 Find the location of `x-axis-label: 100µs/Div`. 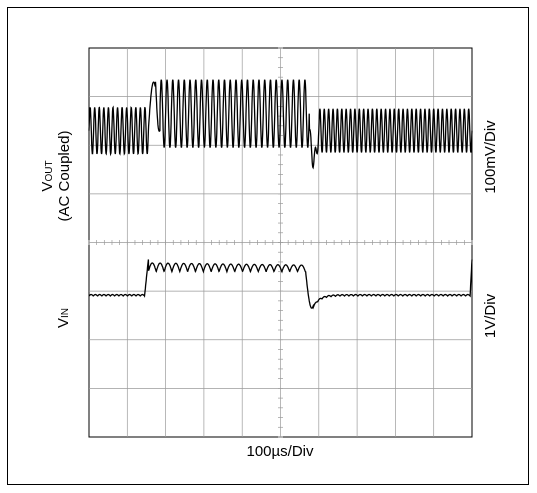

x-axis-label: 100µs/Div is located at coordinates (280, 451).